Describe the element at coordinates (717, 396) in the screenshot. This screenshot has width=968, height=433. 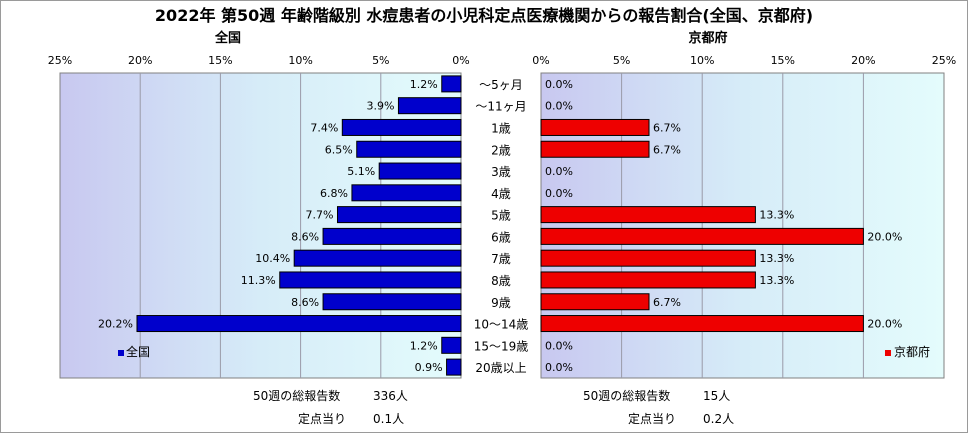
I see `kyoto-total-value: 15人` at that location.